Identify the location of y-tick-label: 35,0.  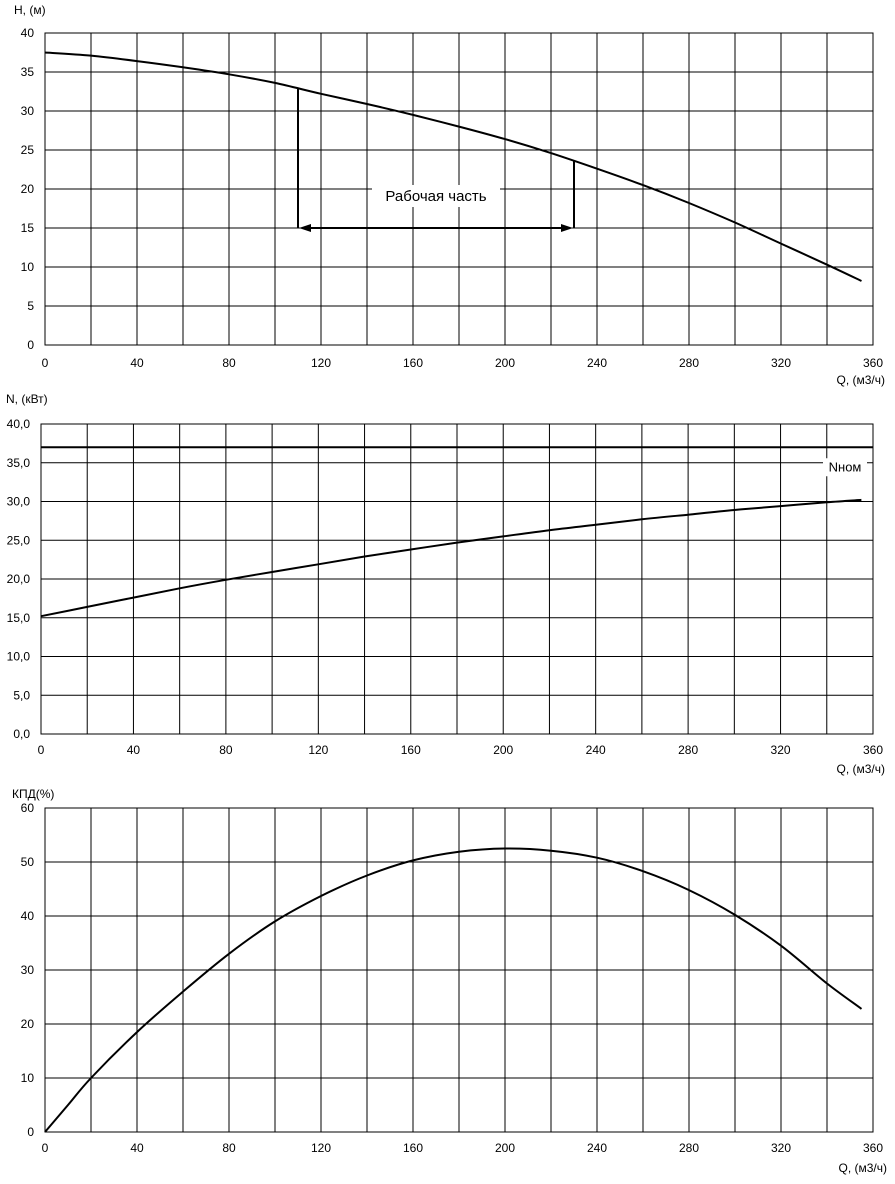
(19, 463).